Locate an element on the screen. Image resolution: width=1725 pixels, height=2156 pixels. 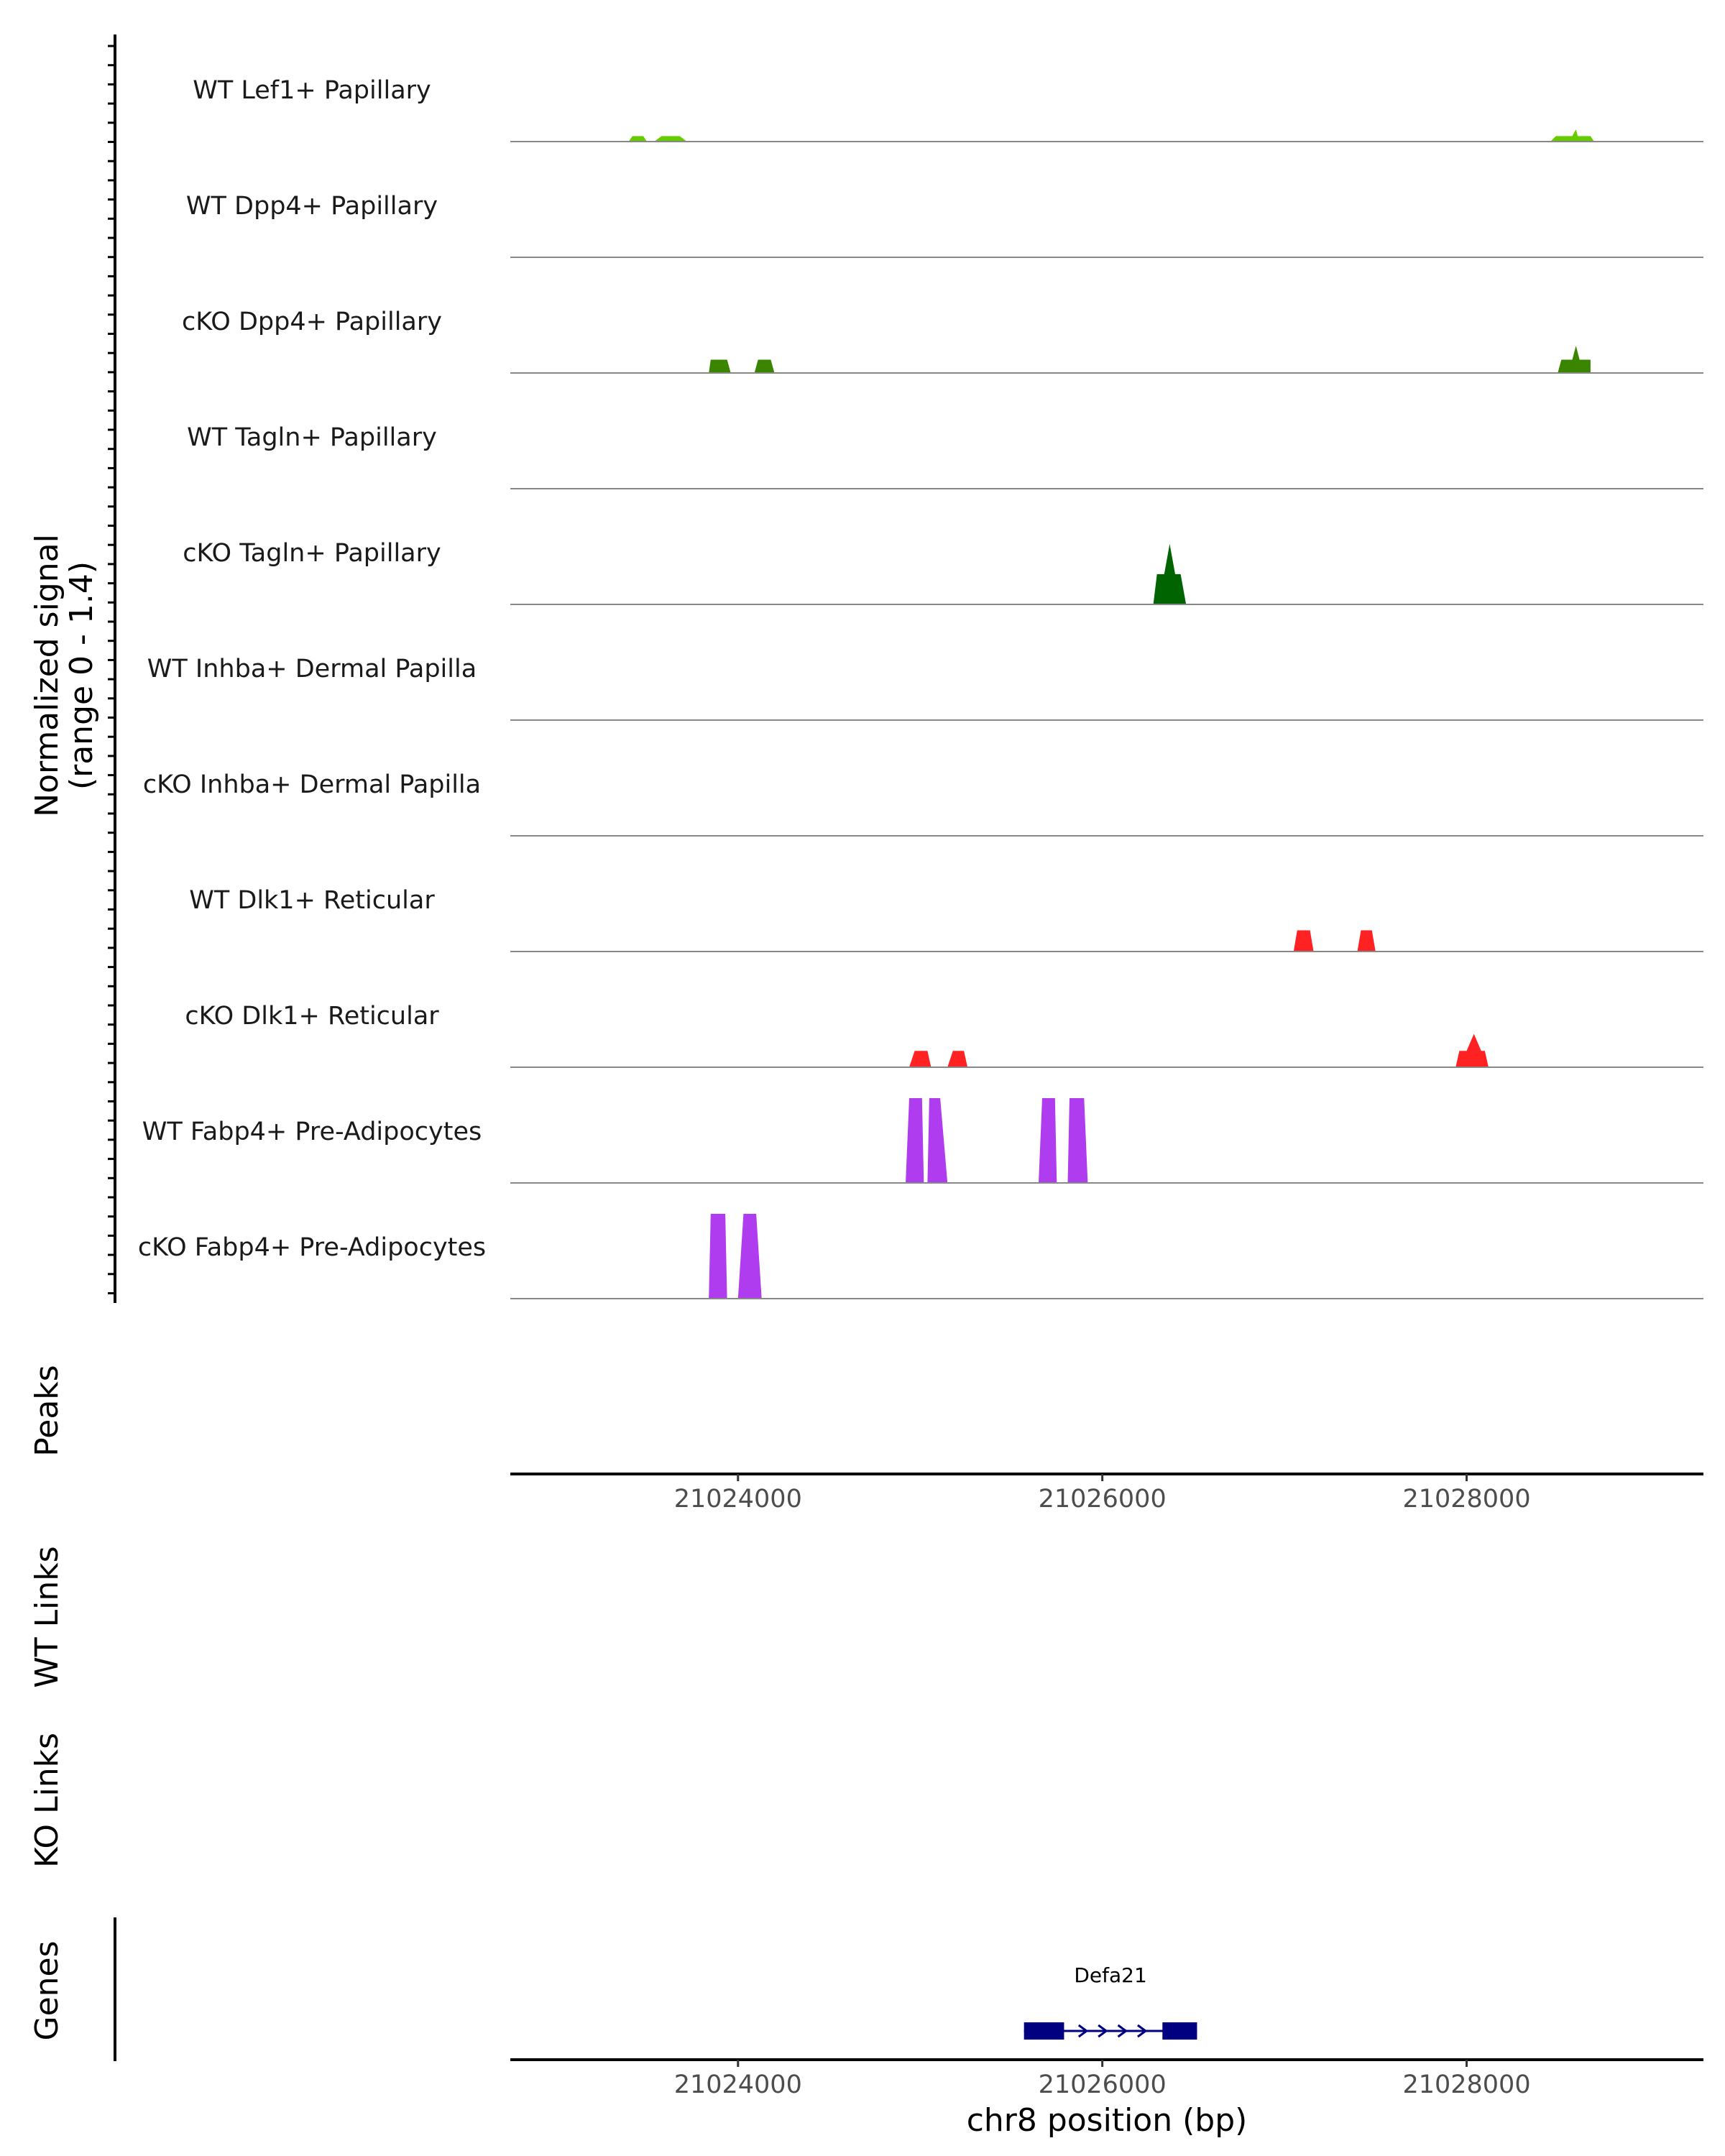
track-3: WT Tagln+ Papillary is located at coordinates (945, 456).